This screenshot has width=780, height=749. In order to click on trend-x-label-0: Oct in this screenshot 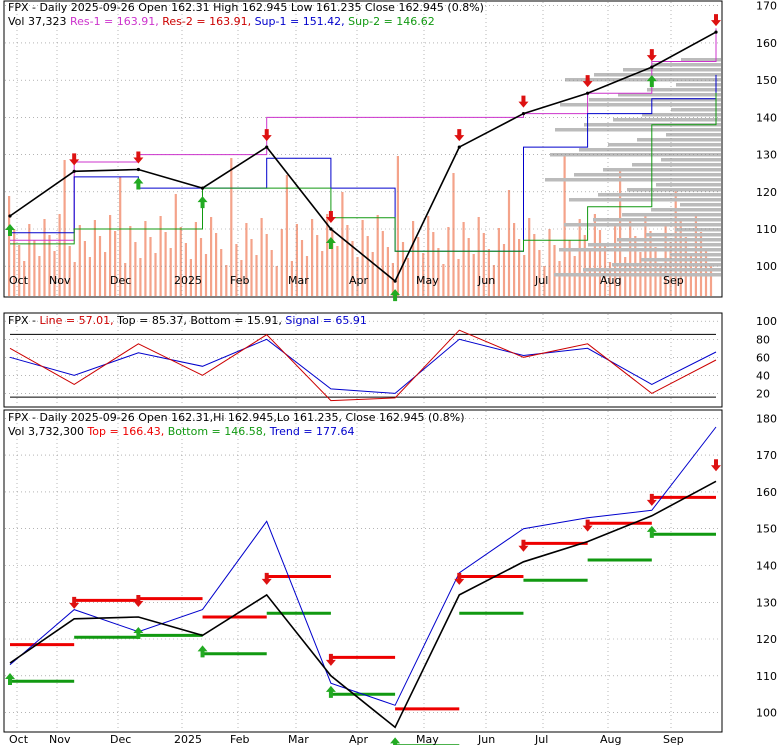, I will do `click(19, 739)`.